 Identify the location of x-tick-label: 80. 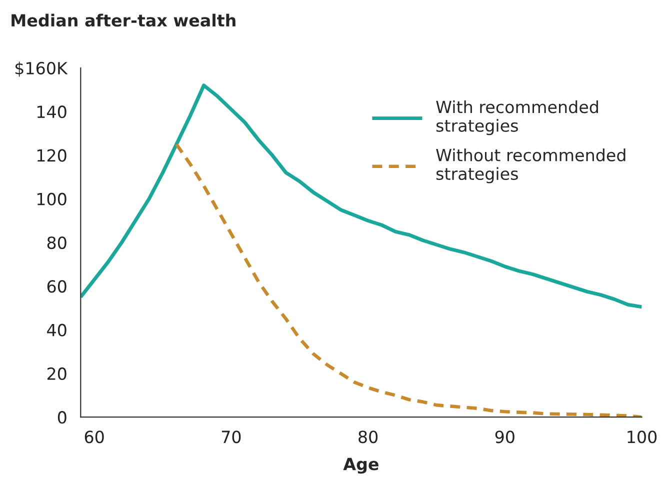
(368, 437).